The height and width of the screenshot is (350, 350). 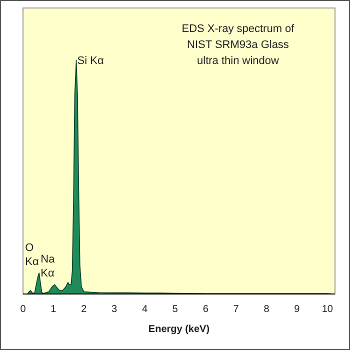 What do you see at coordinates (48, 267) in the screenshot?
I see `annotation: Na Kα` at bounding box center [48, 267].